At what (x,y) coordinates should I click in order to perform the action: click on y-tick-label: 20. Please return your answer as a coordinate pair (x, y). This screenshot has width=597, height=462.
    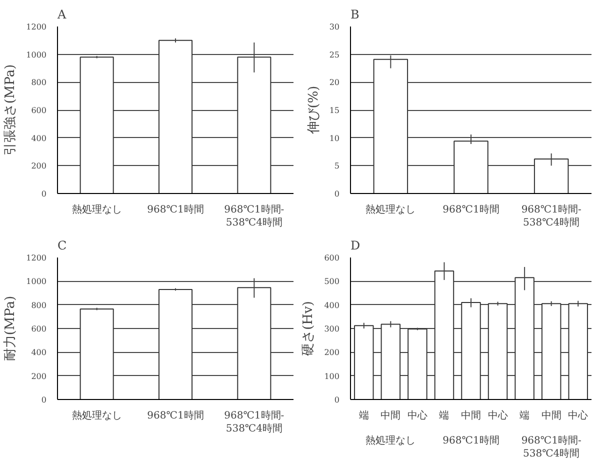
    Looking at the image, I should click on (334, 83).